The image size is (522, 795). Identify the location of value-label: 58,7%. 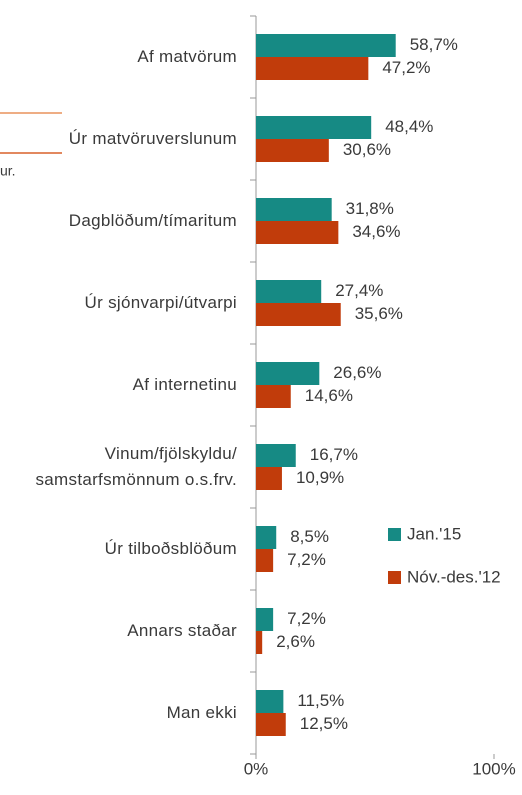
(434, 44).